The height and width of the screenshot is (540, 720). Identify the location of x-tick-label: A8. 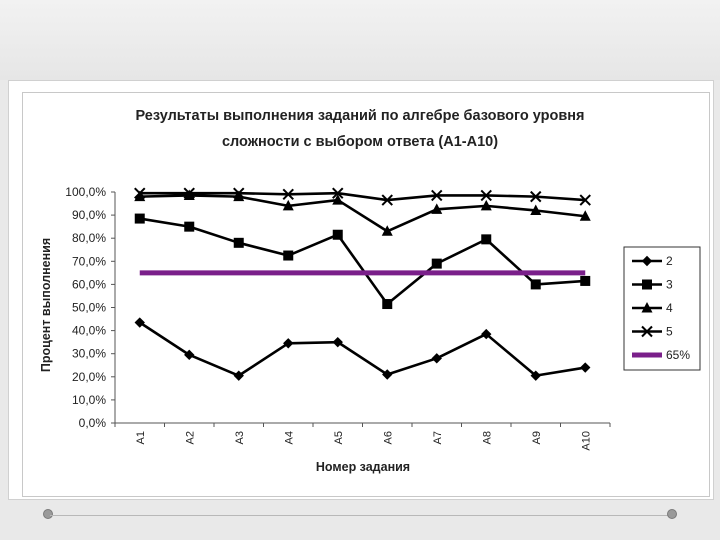
(487, 437).